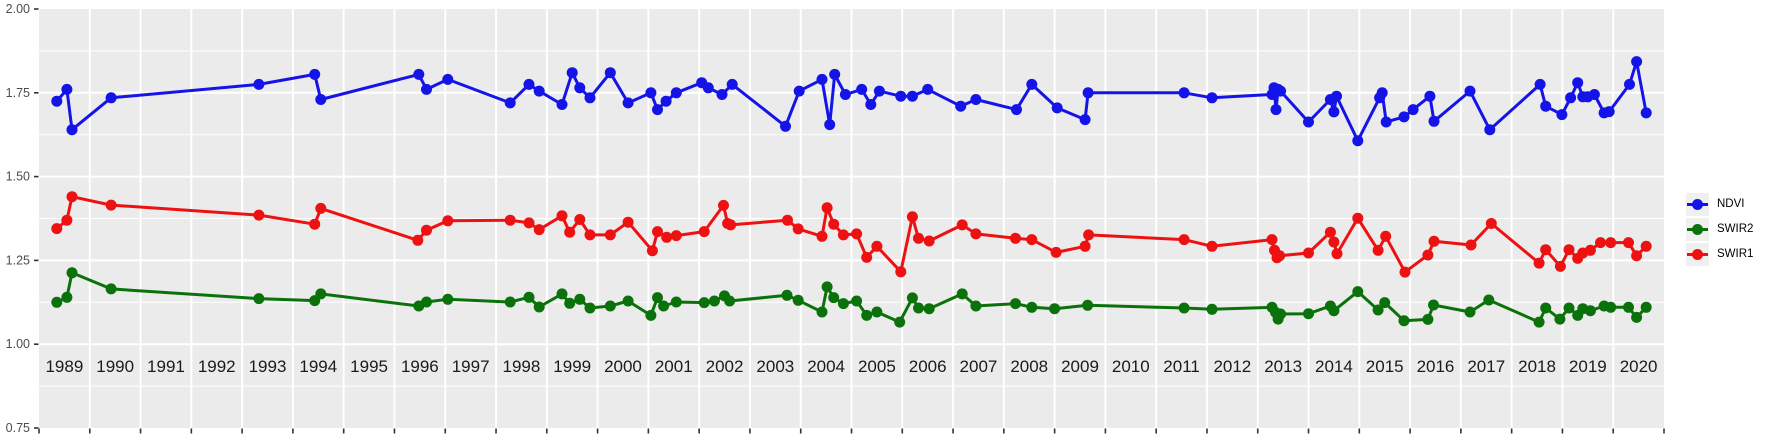  What do you see at coordinates (1232, 366) in the screenshot?
I see `x-axis-year-label: 2012` at bounding box center [1232, 366].